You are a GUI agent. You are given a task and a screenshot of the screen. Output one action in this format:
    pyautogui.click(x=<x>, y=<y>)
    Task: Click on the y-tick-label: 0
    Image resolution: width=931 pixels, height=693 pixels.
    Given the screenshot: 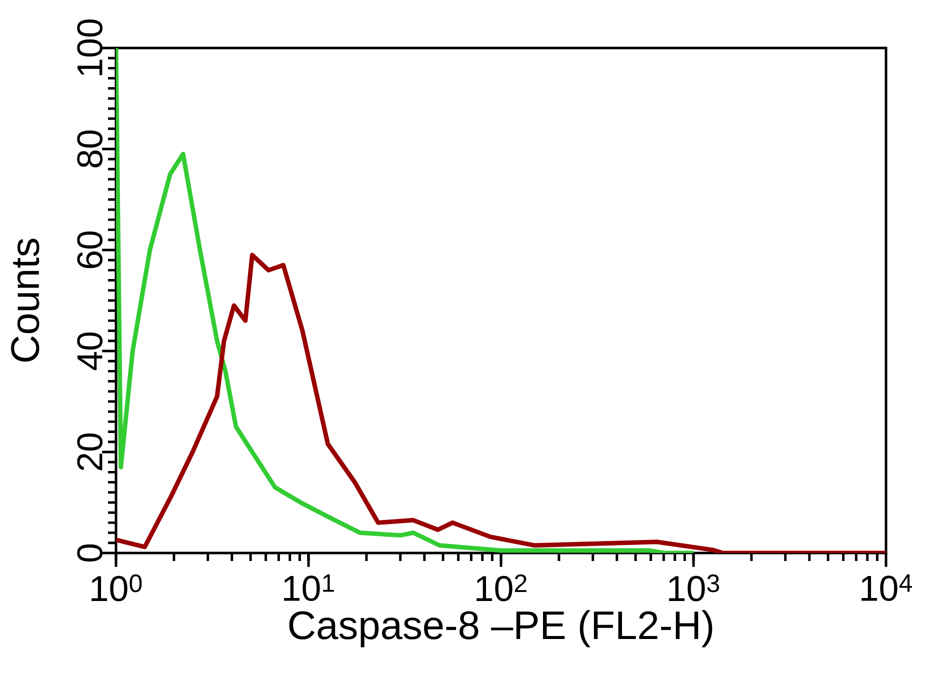 What is the action you would take?
    pyautogui.click(x=90, y=553)
    